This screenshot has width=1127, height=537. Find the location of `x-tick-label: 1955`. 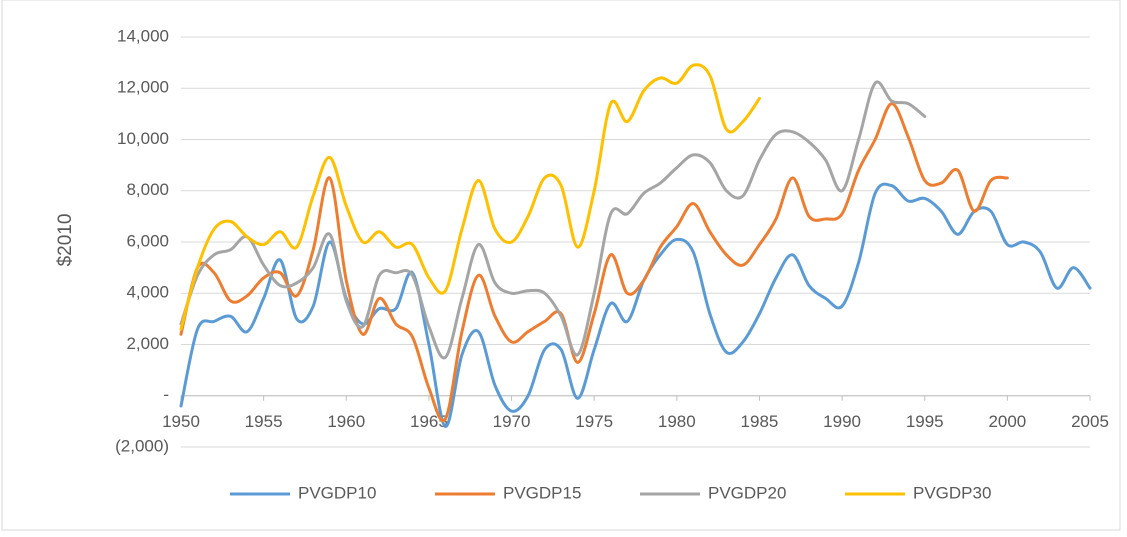

x-tick-label: 1955 is located at coordinates (264, 421).